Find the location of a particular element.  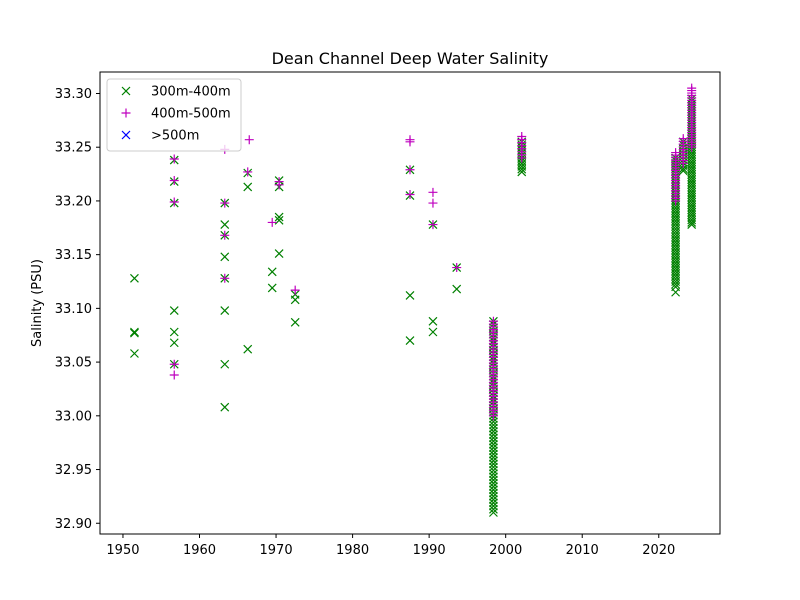

y-tick-label: 33.25 is located at coordinates (73, 148).